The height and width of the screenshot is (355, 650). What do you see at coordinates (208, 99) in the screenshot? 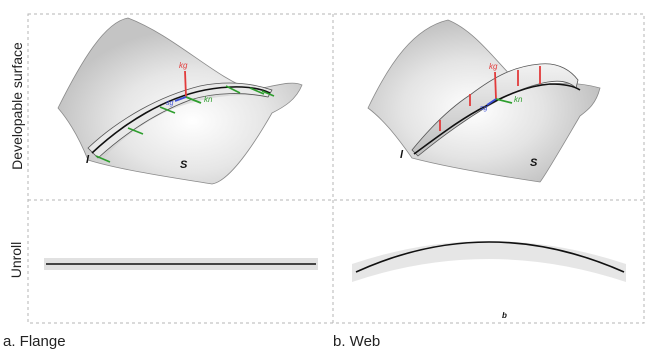
I see `flange-kn-label: kn` at bounding box center [208, 99].